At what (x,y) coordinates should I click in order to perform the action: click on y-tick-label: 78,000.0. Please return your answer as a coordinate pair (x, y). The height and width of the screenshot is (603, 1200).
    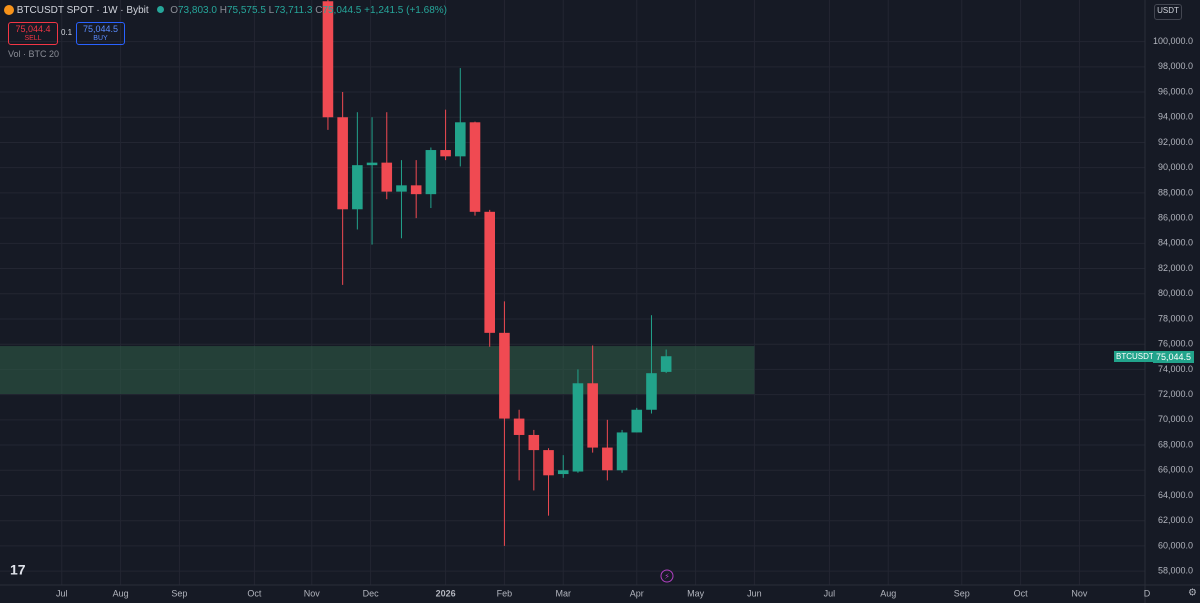
    Looking at the image, I should click on (1175, 318).